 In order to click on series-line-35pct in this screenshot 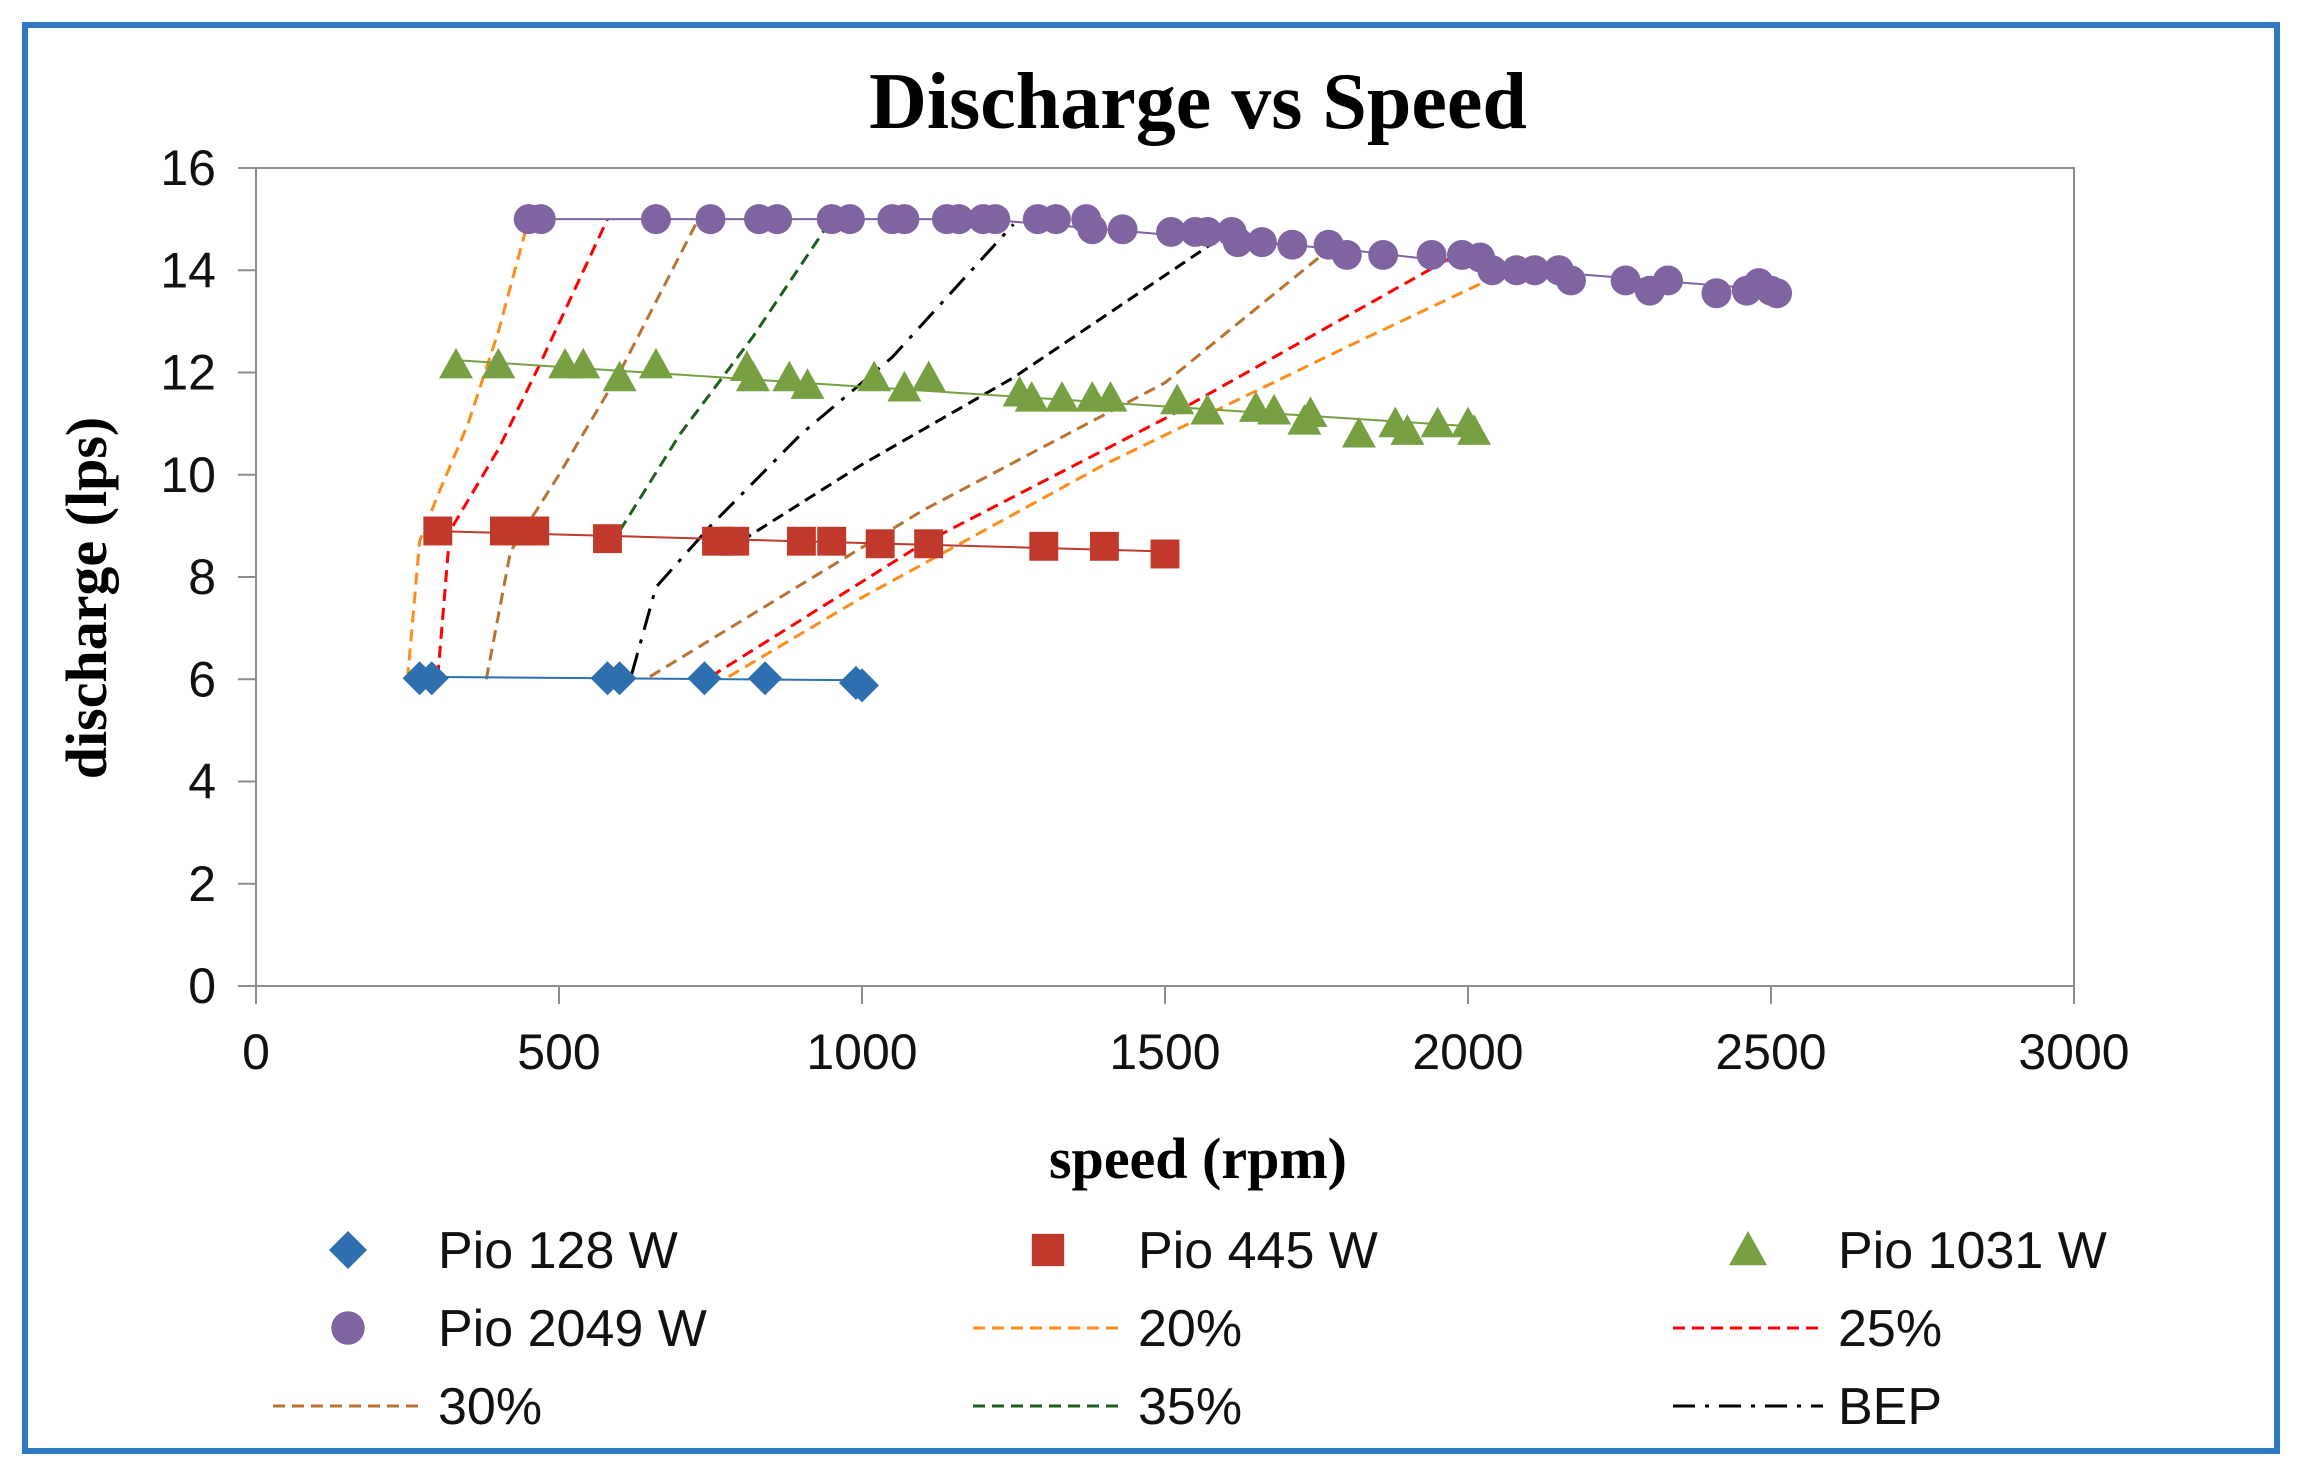, I will do `click(725, 375)`.